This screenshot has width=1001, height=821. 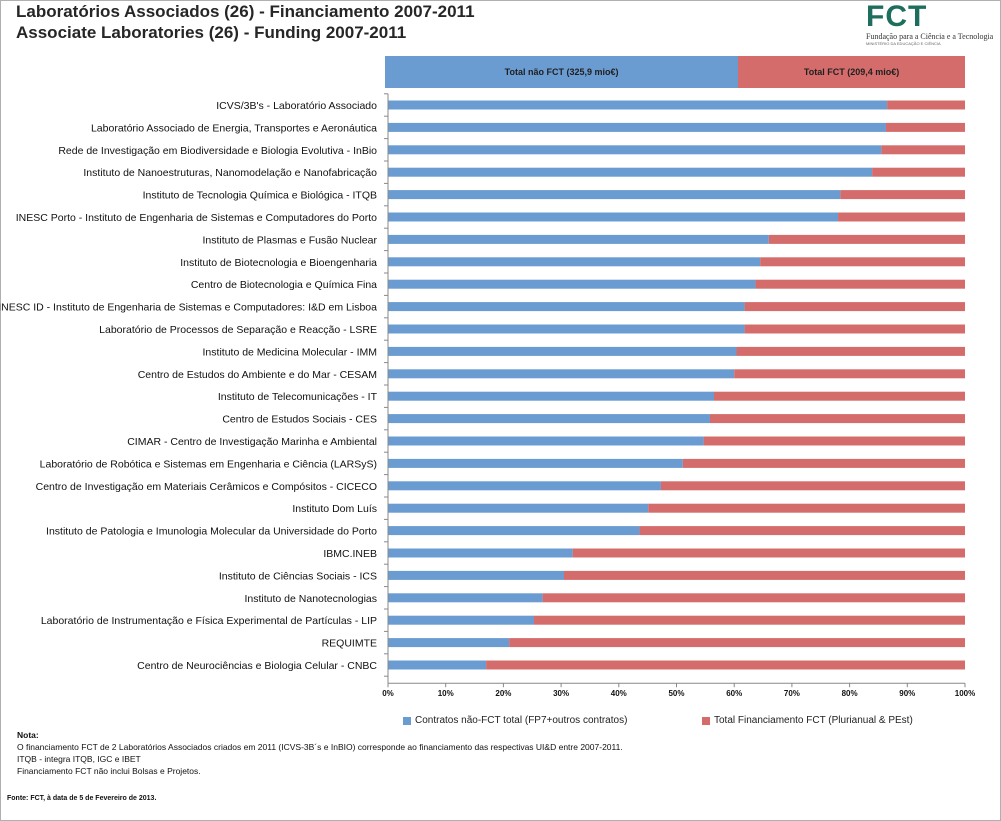 I want to click on logo-ministry: MINISTÉRIO DA EDUCAÇÃO E CIÊNCIA, so click(x=903, y=43).